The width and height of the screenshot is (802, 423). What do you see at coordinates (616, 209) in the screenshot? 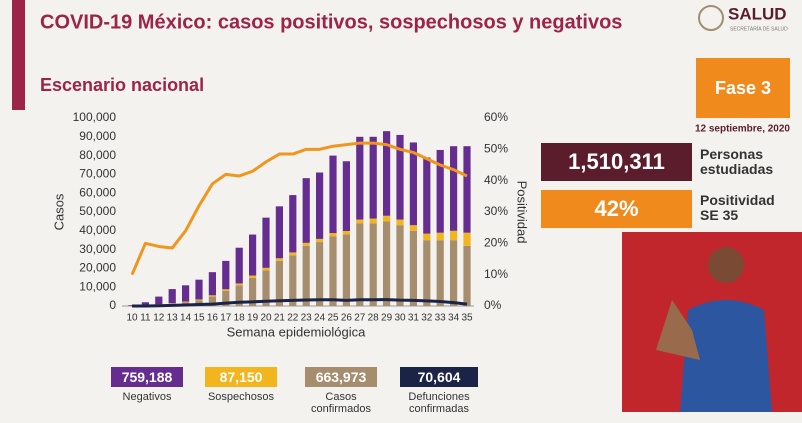
I see `positivity-box: 42%` at bounding box center [616, 209].